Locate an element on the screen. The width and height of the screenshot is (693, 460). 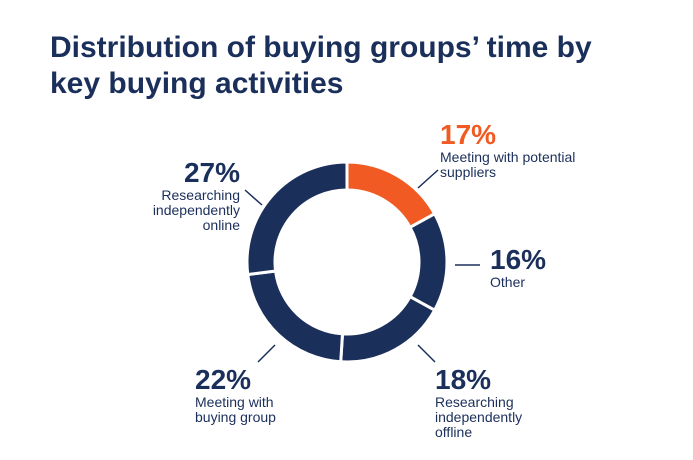
value-label: 22% is located at coordinates (223, 379).